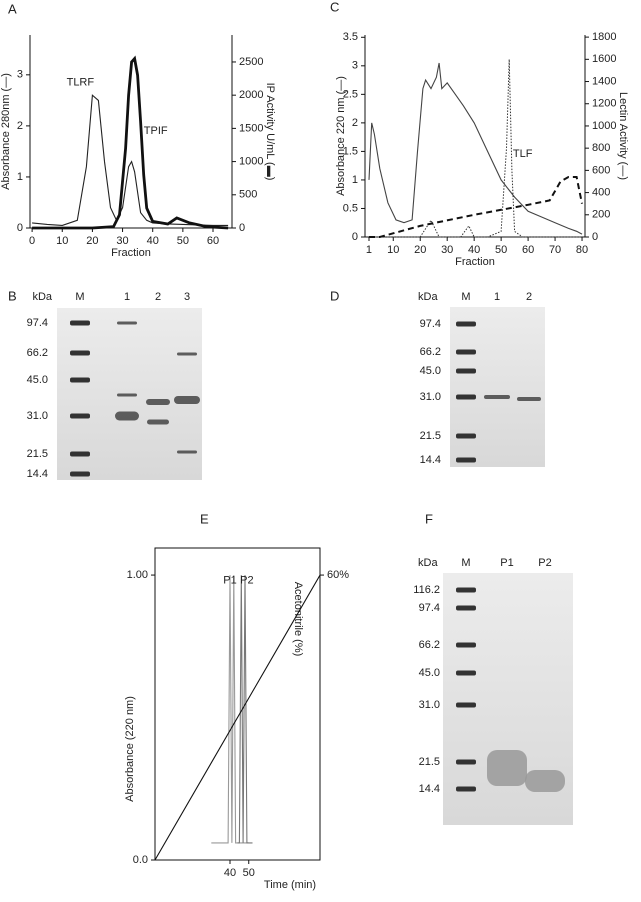 The image size is (641, 902). What do you see at coordinates (270, 132) in the screenshot?
I see `y2-axis-label: IP Activity U/mL (▬)` at bounding box center [270, 132].